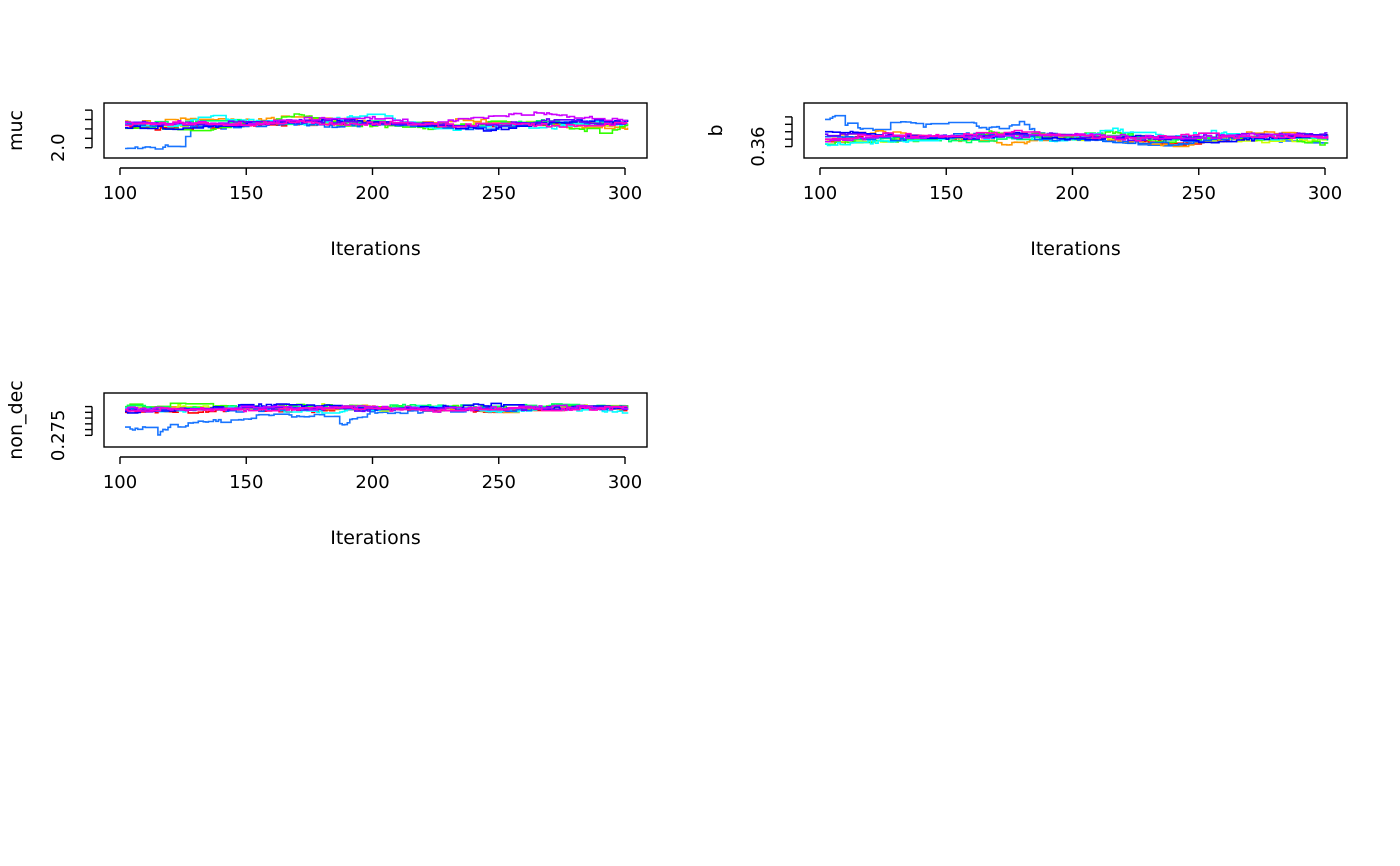 The image size is (1400, 866). I want to click on y-axis-label: muc, so click(16, 130).